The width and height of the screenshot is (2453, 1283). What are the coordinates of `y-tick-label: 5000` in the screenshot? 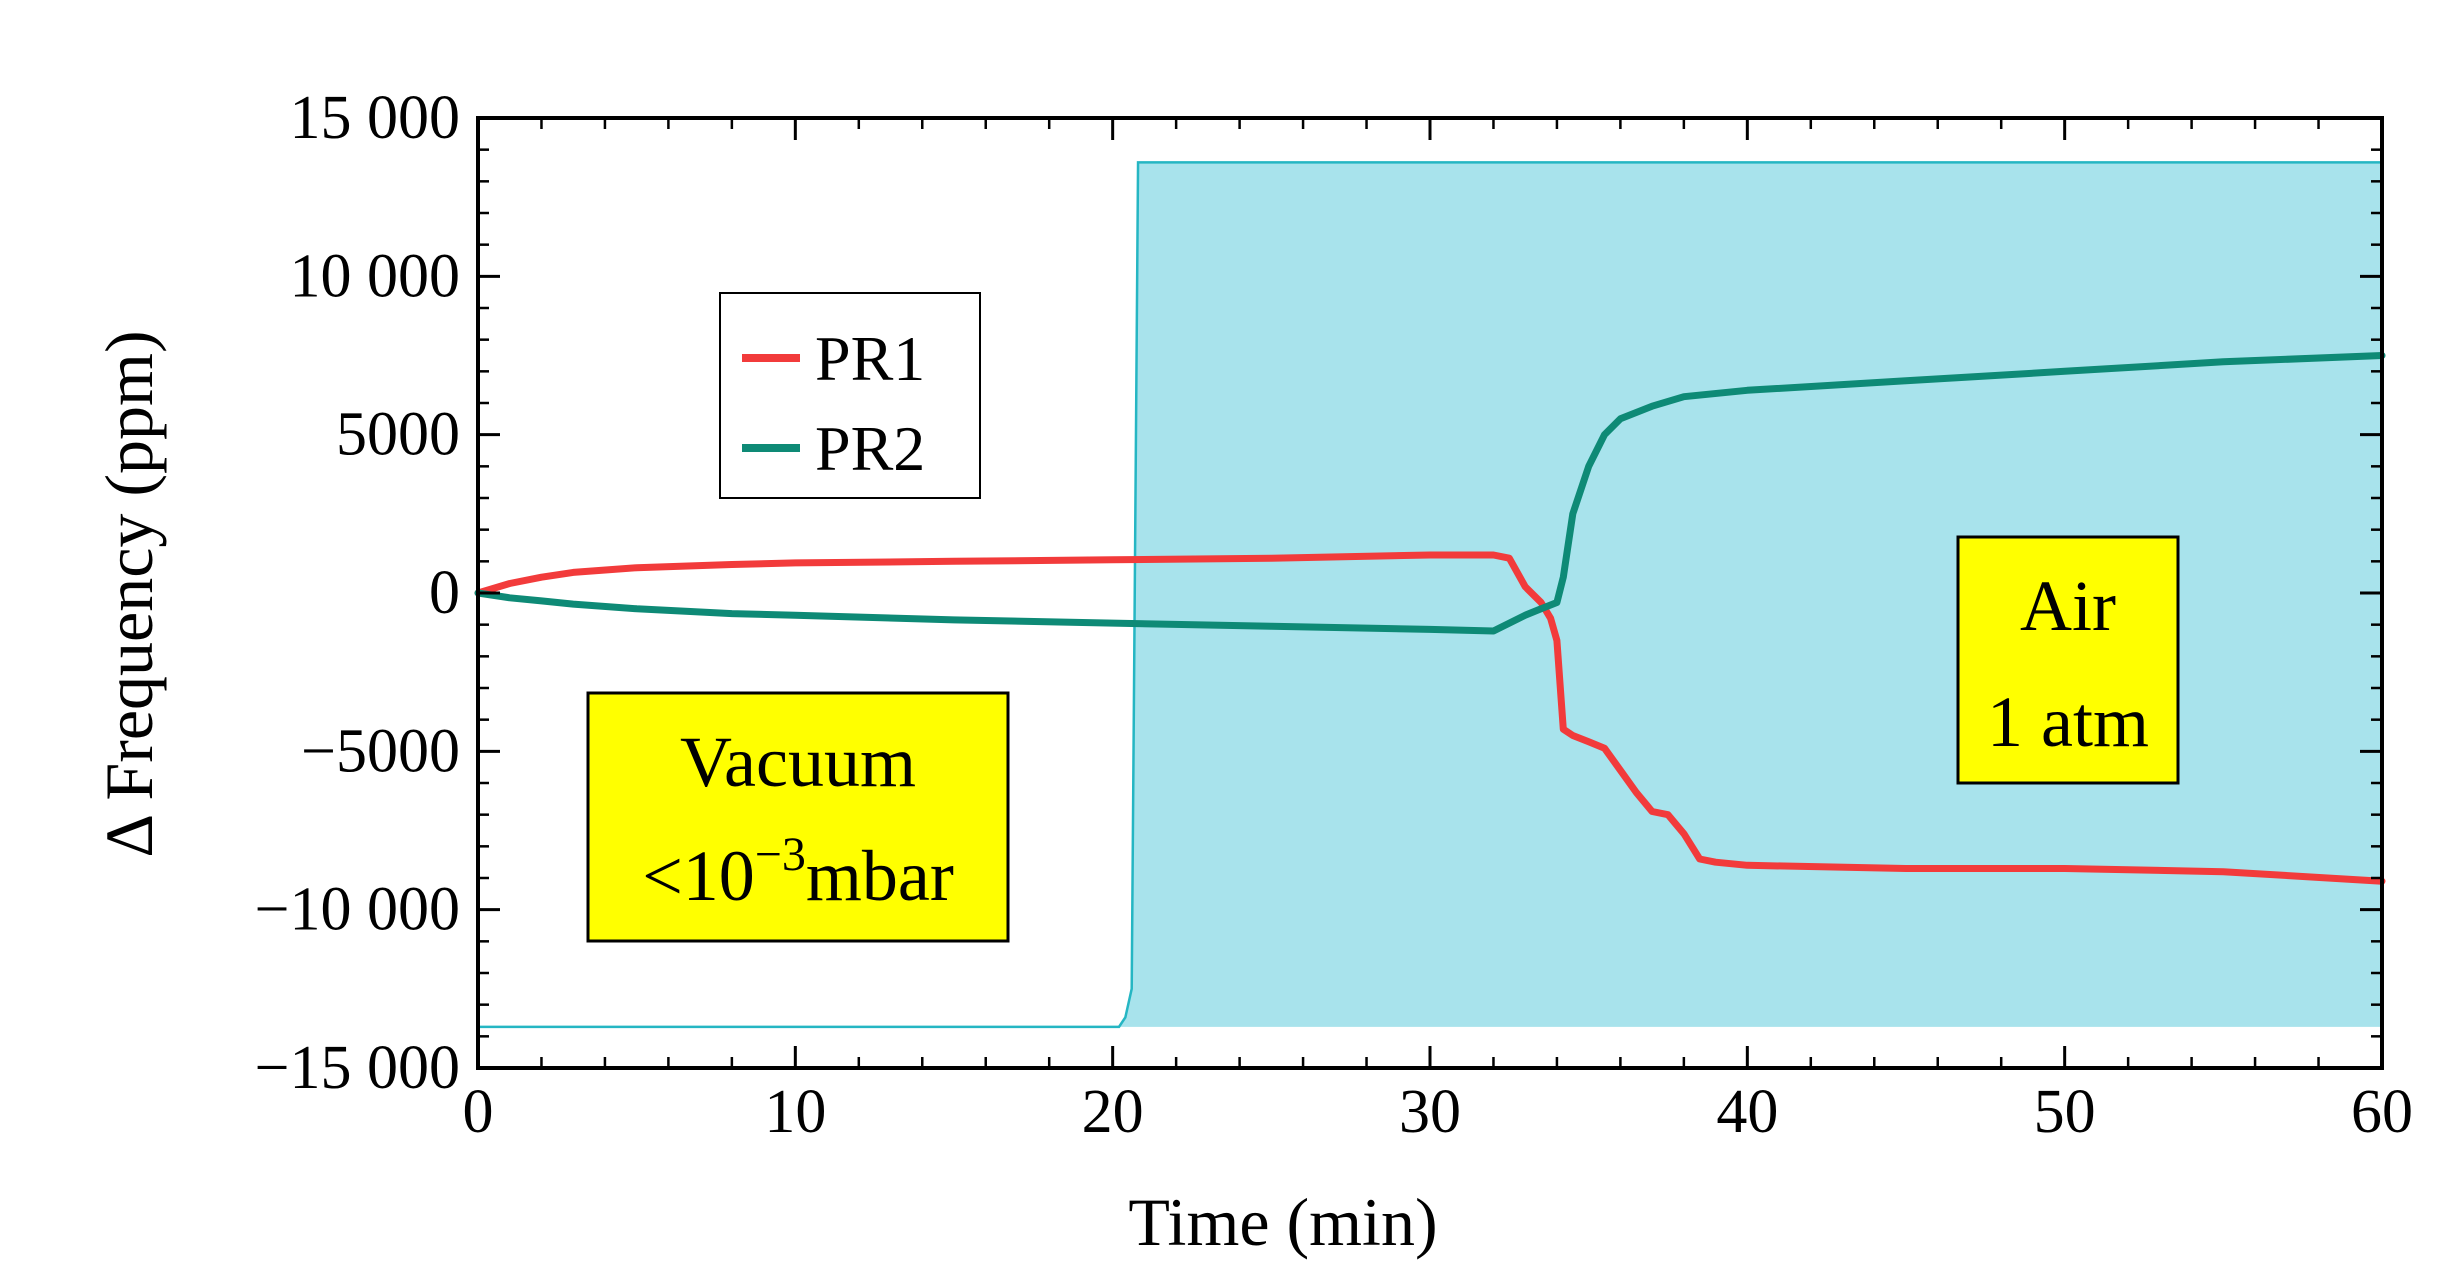 It's located at (398, 435).